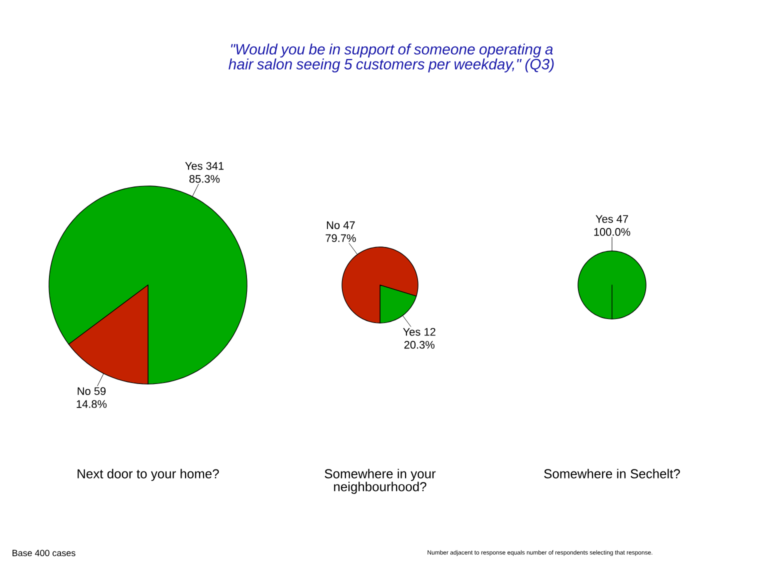 The image size is (783, 583). What do you see at coordinates (419, 344) in the screenshot?
I see `data-label: 20.3%` at bounding box center [419, 344].